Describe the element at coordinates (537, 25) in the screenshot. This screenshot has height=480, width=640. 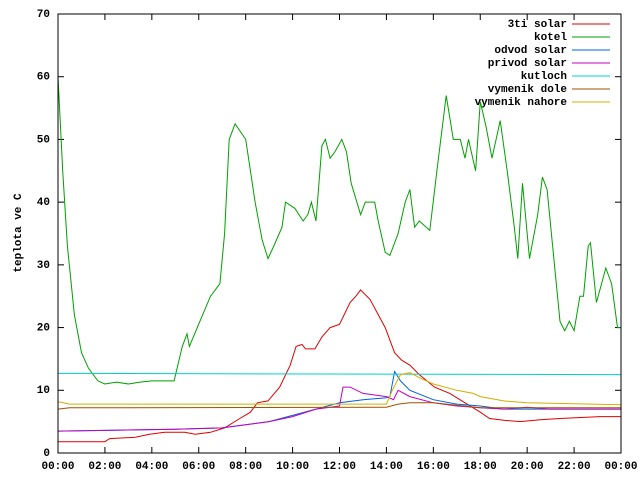
I see `legend-label: 3ti solar` at that location.